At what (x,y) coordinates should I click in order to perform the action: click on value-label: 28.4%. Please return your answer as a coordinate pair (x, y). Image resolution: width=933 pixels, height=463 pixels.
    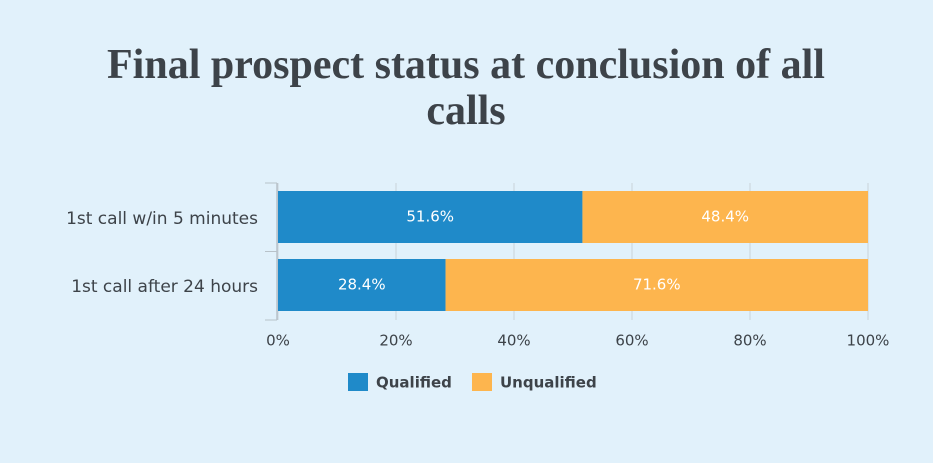
    Looking at the image, I should click on (362, 285).